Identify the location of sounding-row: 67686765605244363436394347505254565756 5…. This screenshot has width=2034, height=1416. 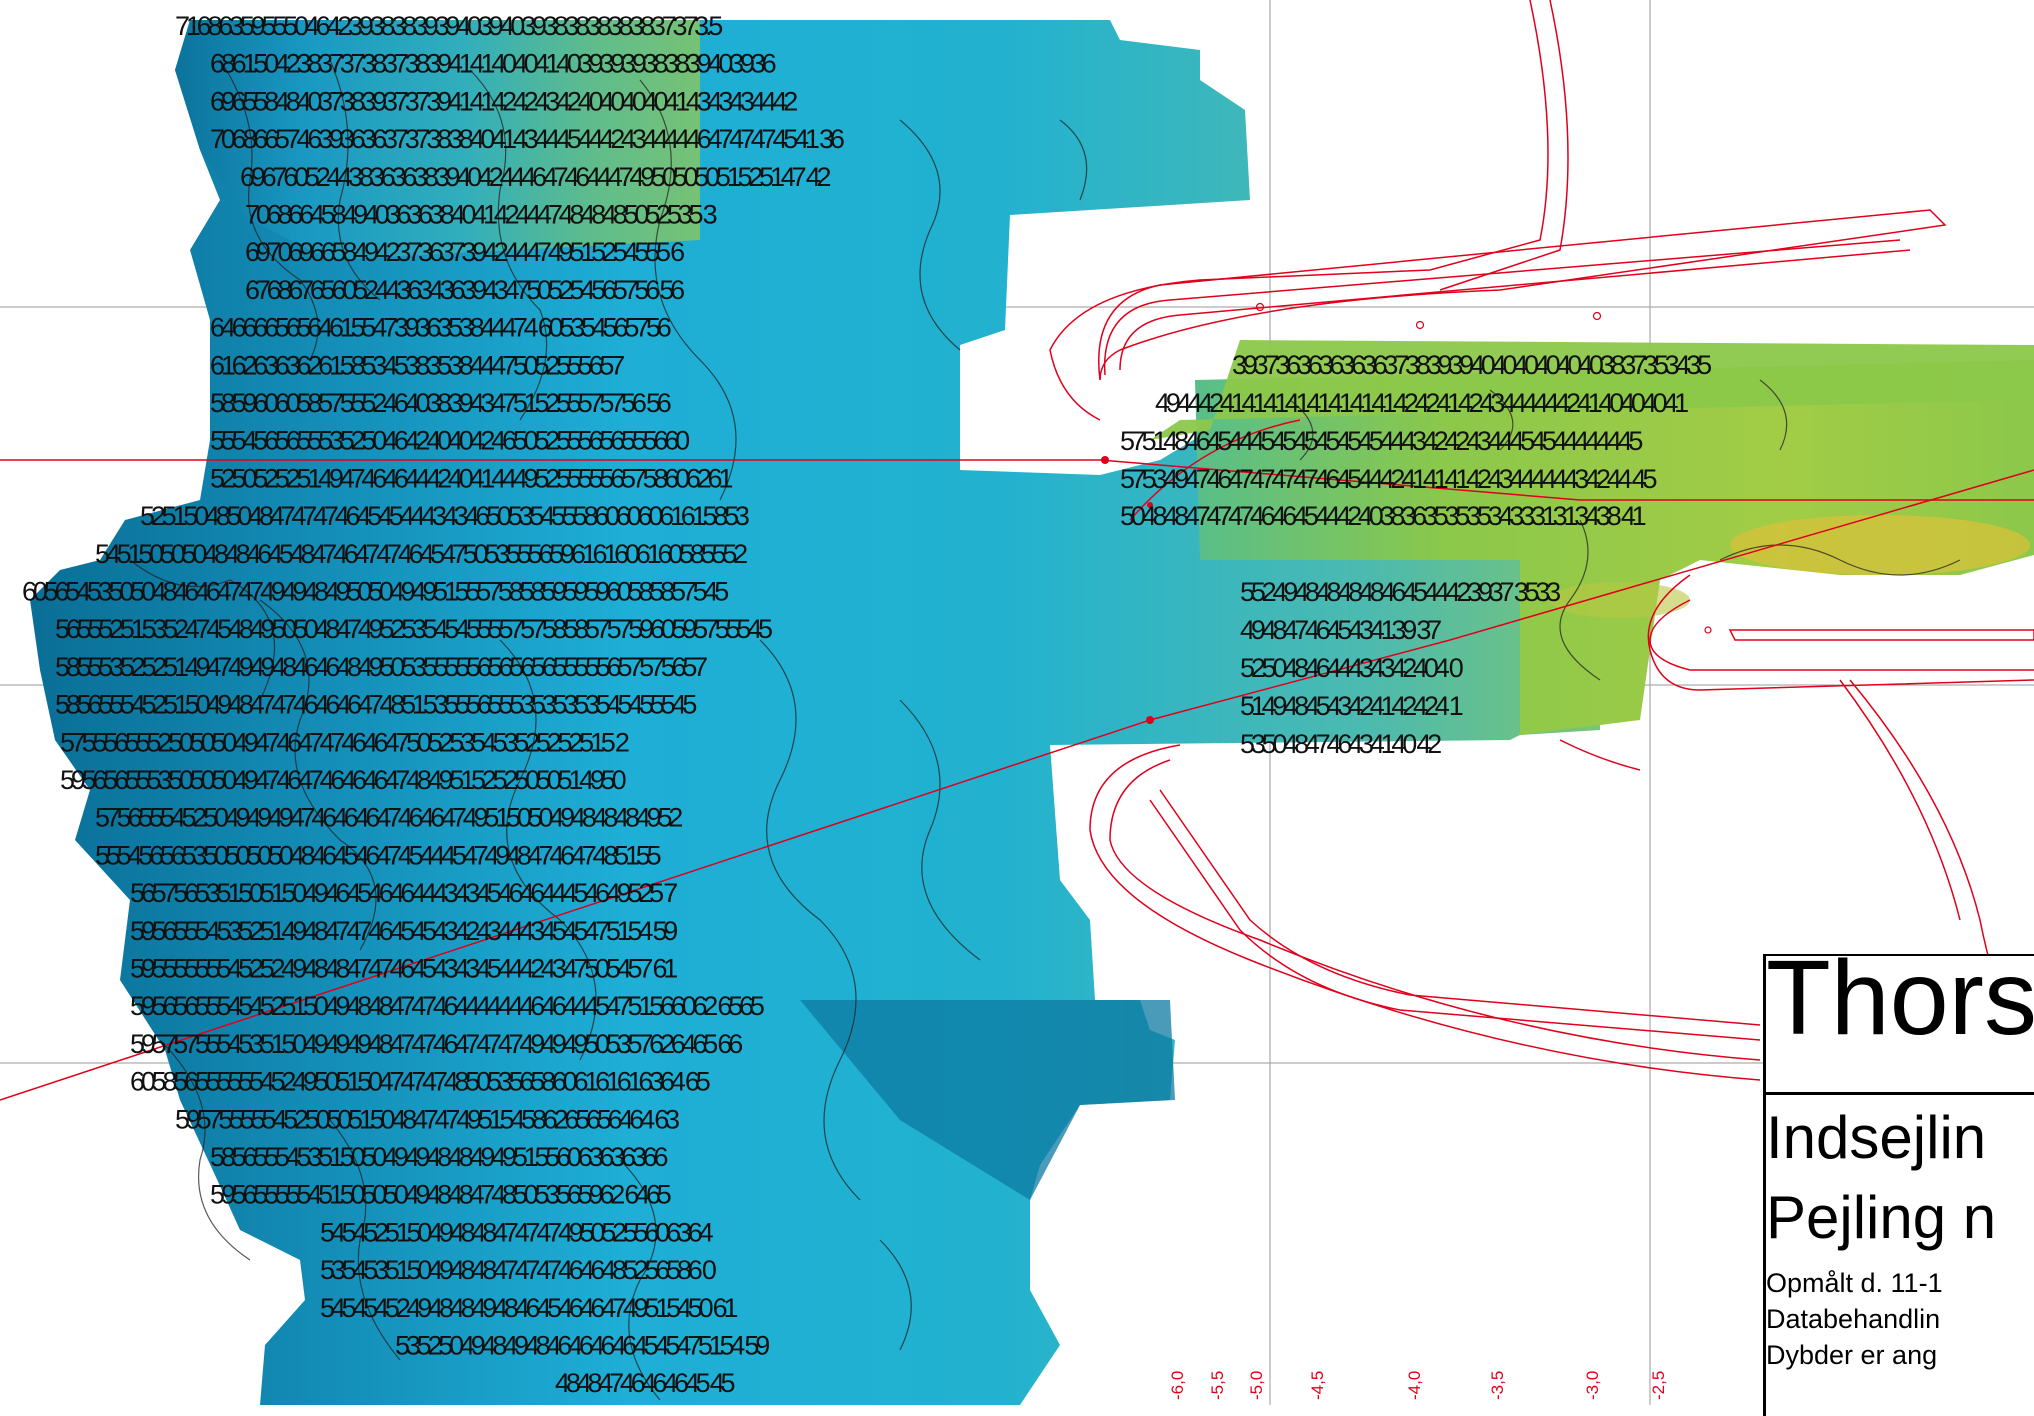
(464, 290).